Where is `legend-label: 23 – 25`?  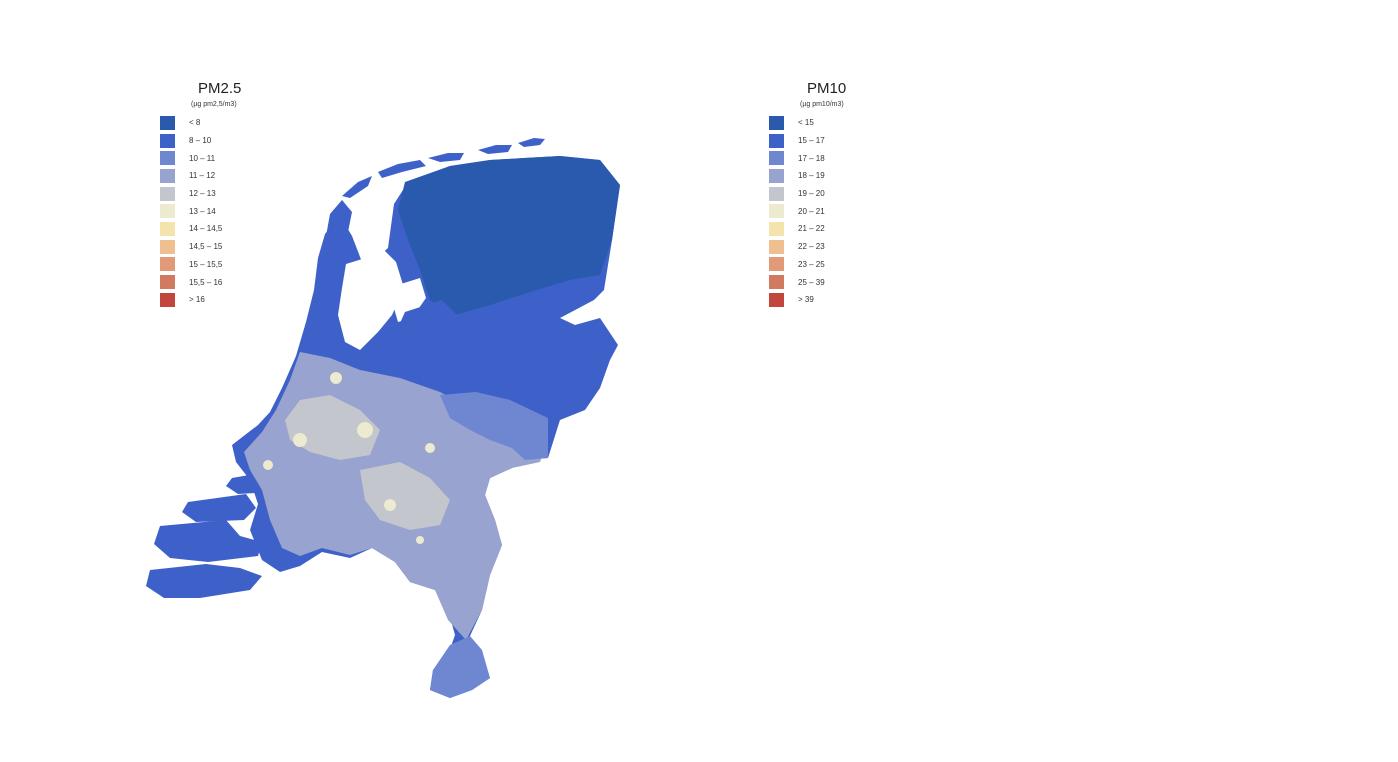 legend-label: 23 – 25 is located at coordinates (811, 264).